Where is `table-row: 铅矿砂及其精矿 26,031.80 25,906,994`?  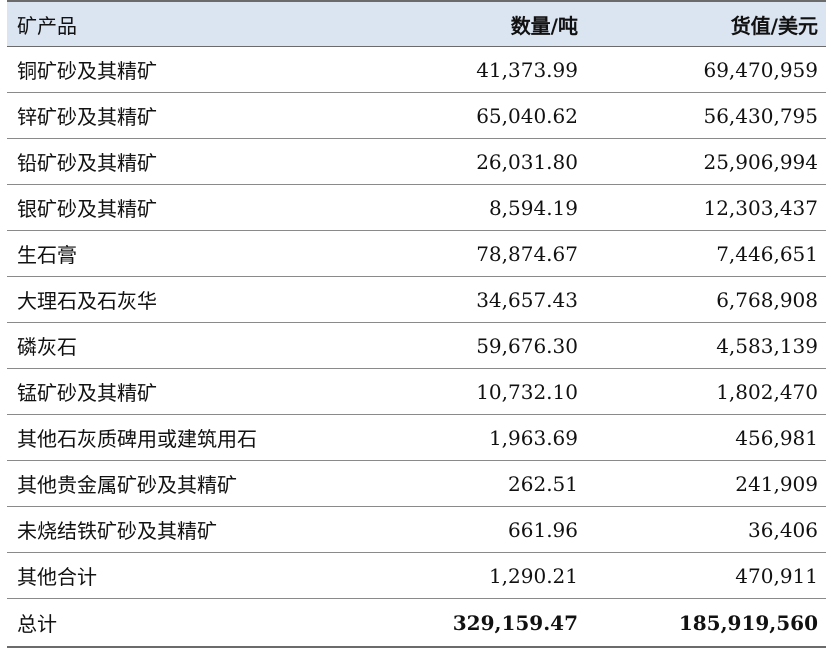 table-row: 铅矿砂及其精矿 26,031.80 25,906,994 is located at coordinates (416, 161).